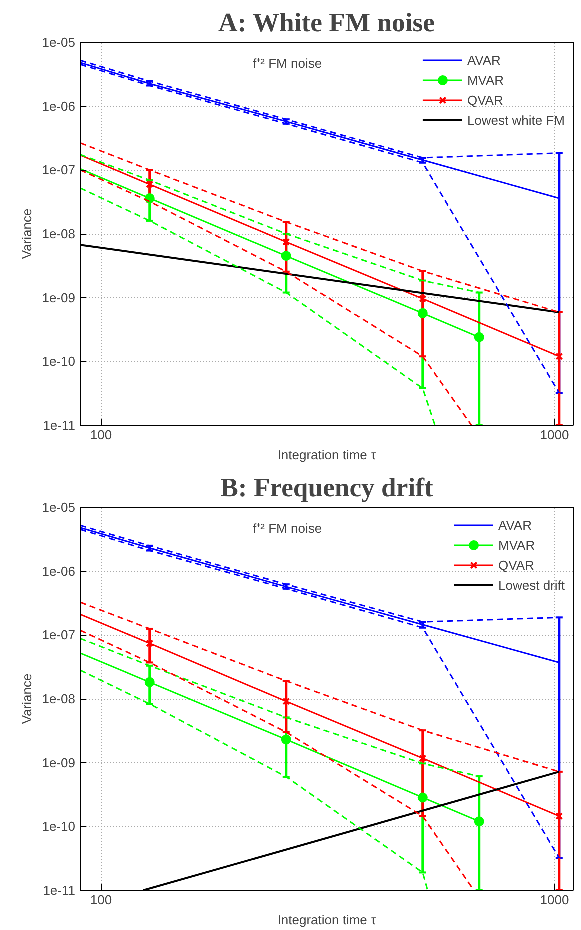 The width and height of the screenshot is (581, 930). I want to click on chart-title: B: Frequency drift, so click(327, 487).